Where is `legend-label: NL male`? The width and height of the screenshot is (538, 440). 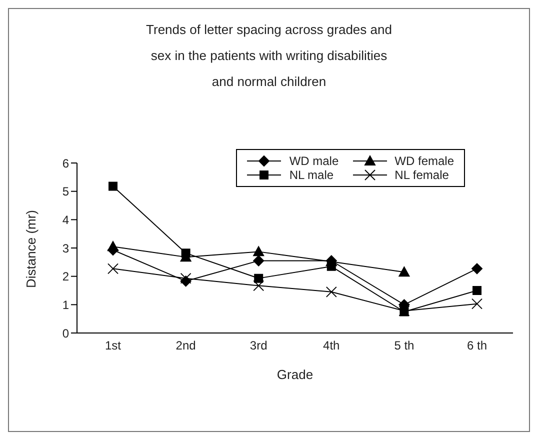 legend-label: NL male is located at coordinates (311, 175).